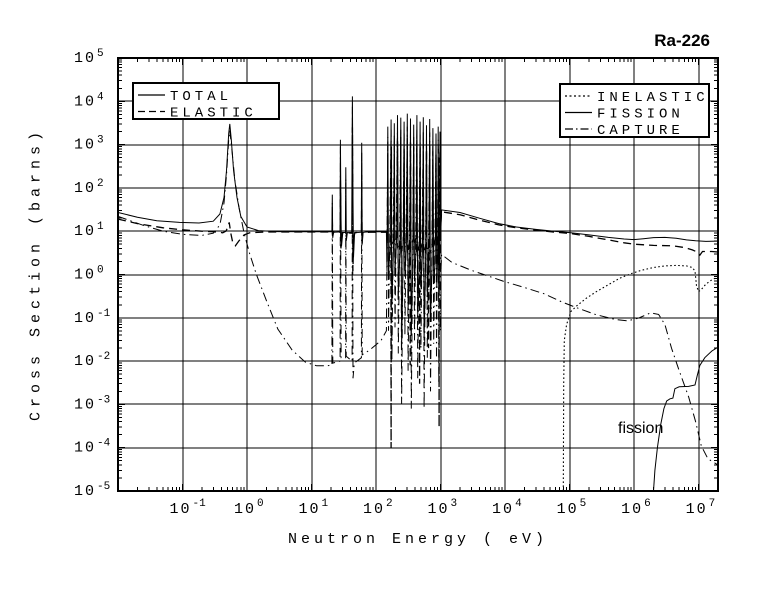 This screenshot has width=780, height=590. I want to click on y-tick-label: 10-3, so click(92, 403).